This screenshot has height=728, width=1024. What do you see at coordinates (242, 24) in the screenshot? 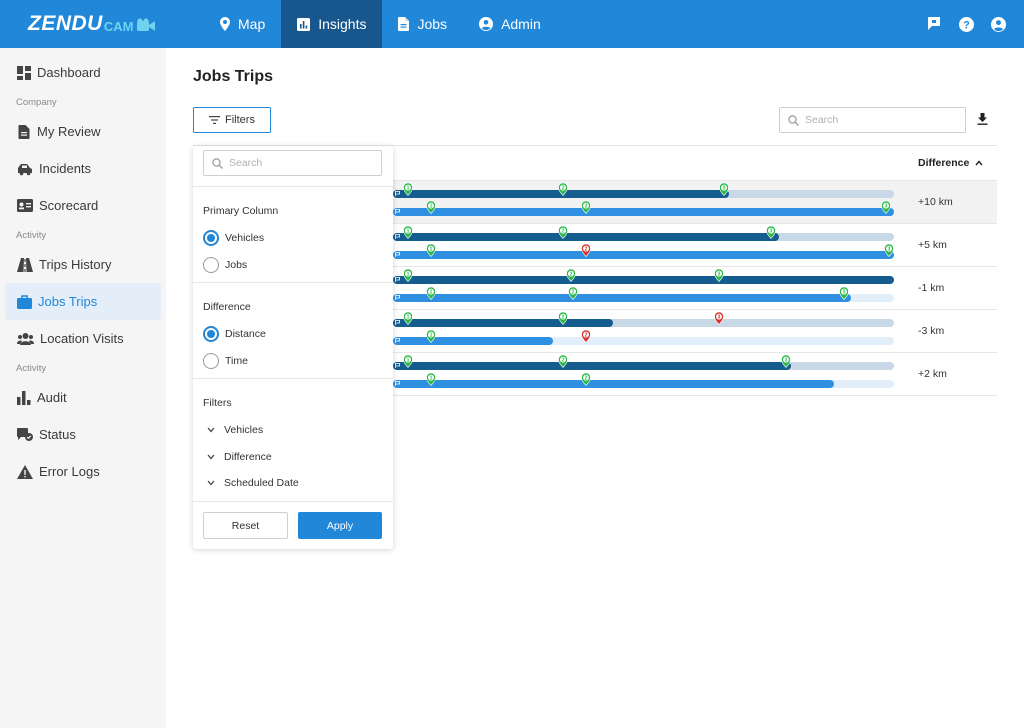
I see `nav-map: Map` at bounding box center [242, 24].